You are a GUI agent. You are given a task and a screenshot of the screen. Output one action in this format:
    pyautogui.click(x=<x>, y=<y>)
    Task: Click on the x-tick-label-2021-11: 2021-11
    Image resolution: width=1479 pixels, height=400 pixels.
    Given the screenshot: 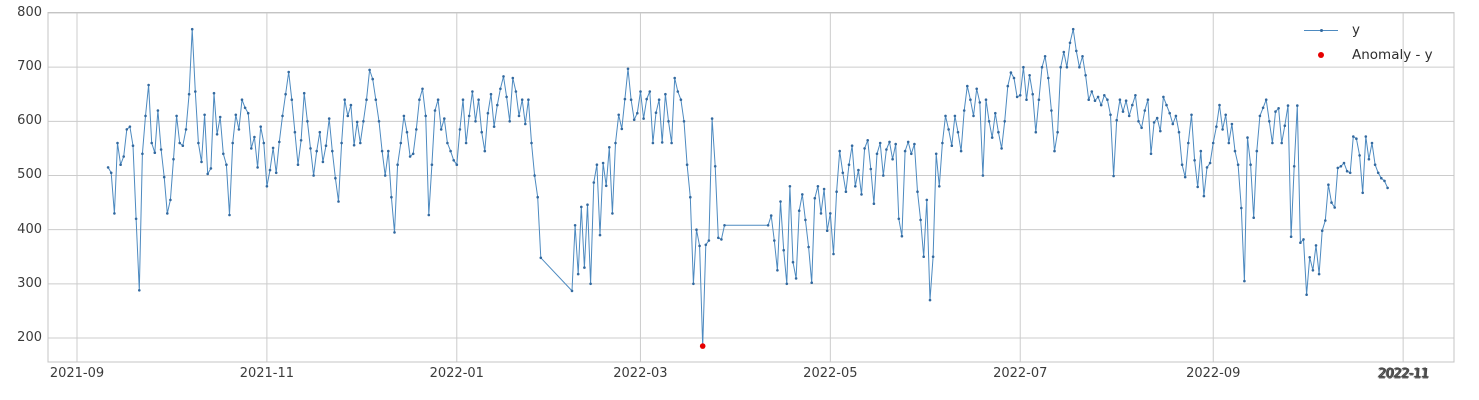 What is the action you would take?
    pyautogui.click(x=267, y=373)
    